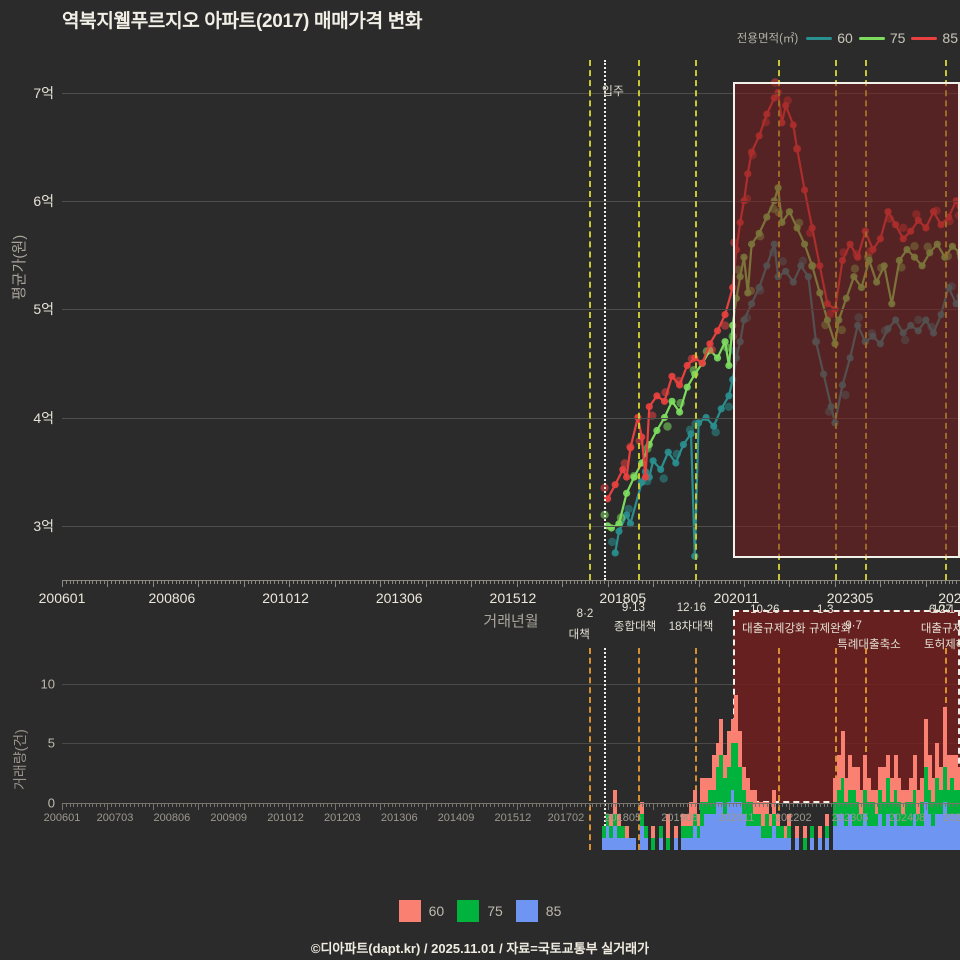 This screenshot has height=960, width=960. What do you see at coordinates (829, 38) in the screenshot?
I see `legend-item-60: 60` at bounding box center [829, 38].